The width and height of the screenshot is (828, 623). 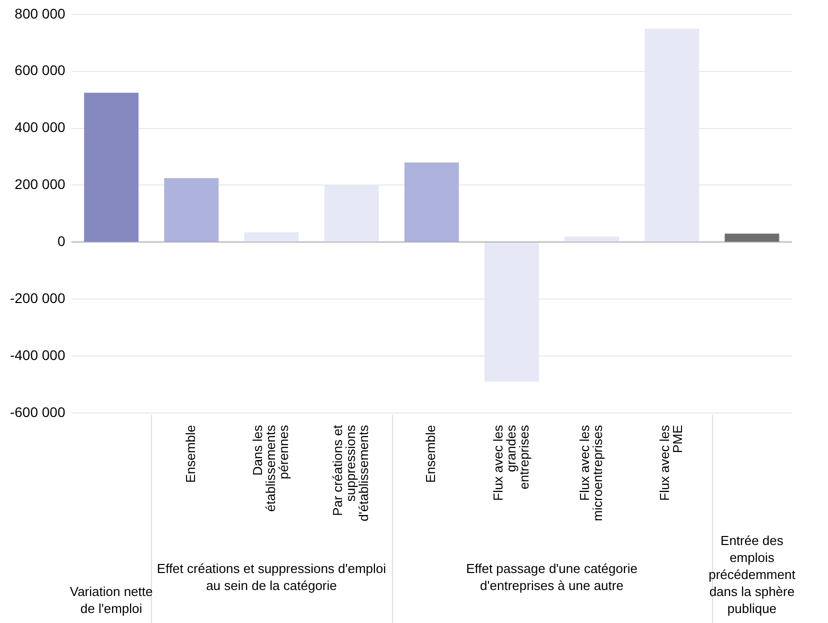 What do you see at coordinates (40, 13) in the screenshot?
I see `y-tick-label: 800 000` at bounding box center [40, 13].